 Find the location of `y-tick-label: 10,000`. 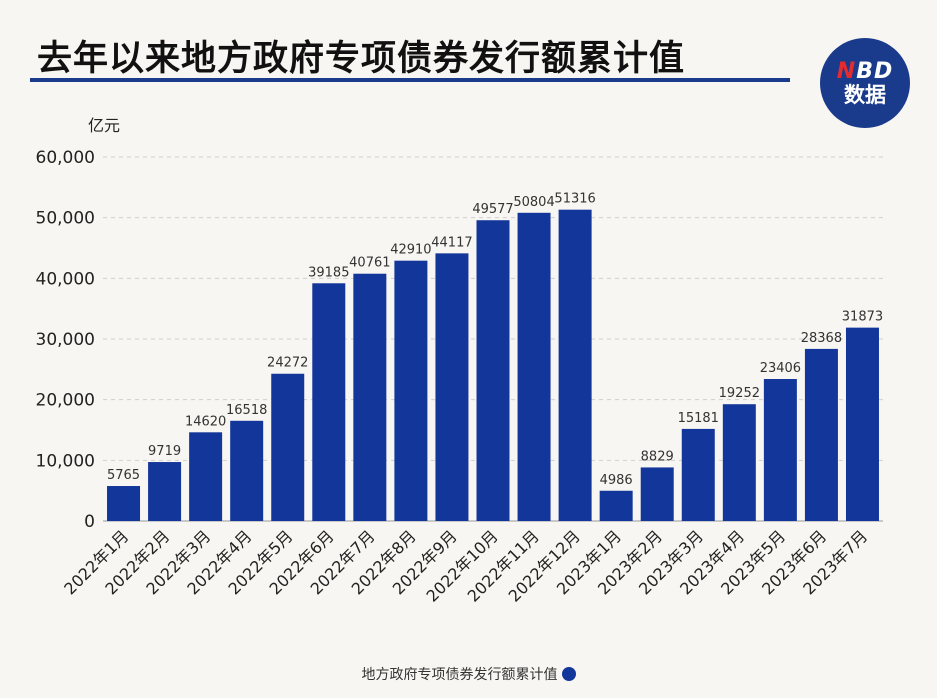

y-tick-label: 10,000 is located at coordinates (65, 461).